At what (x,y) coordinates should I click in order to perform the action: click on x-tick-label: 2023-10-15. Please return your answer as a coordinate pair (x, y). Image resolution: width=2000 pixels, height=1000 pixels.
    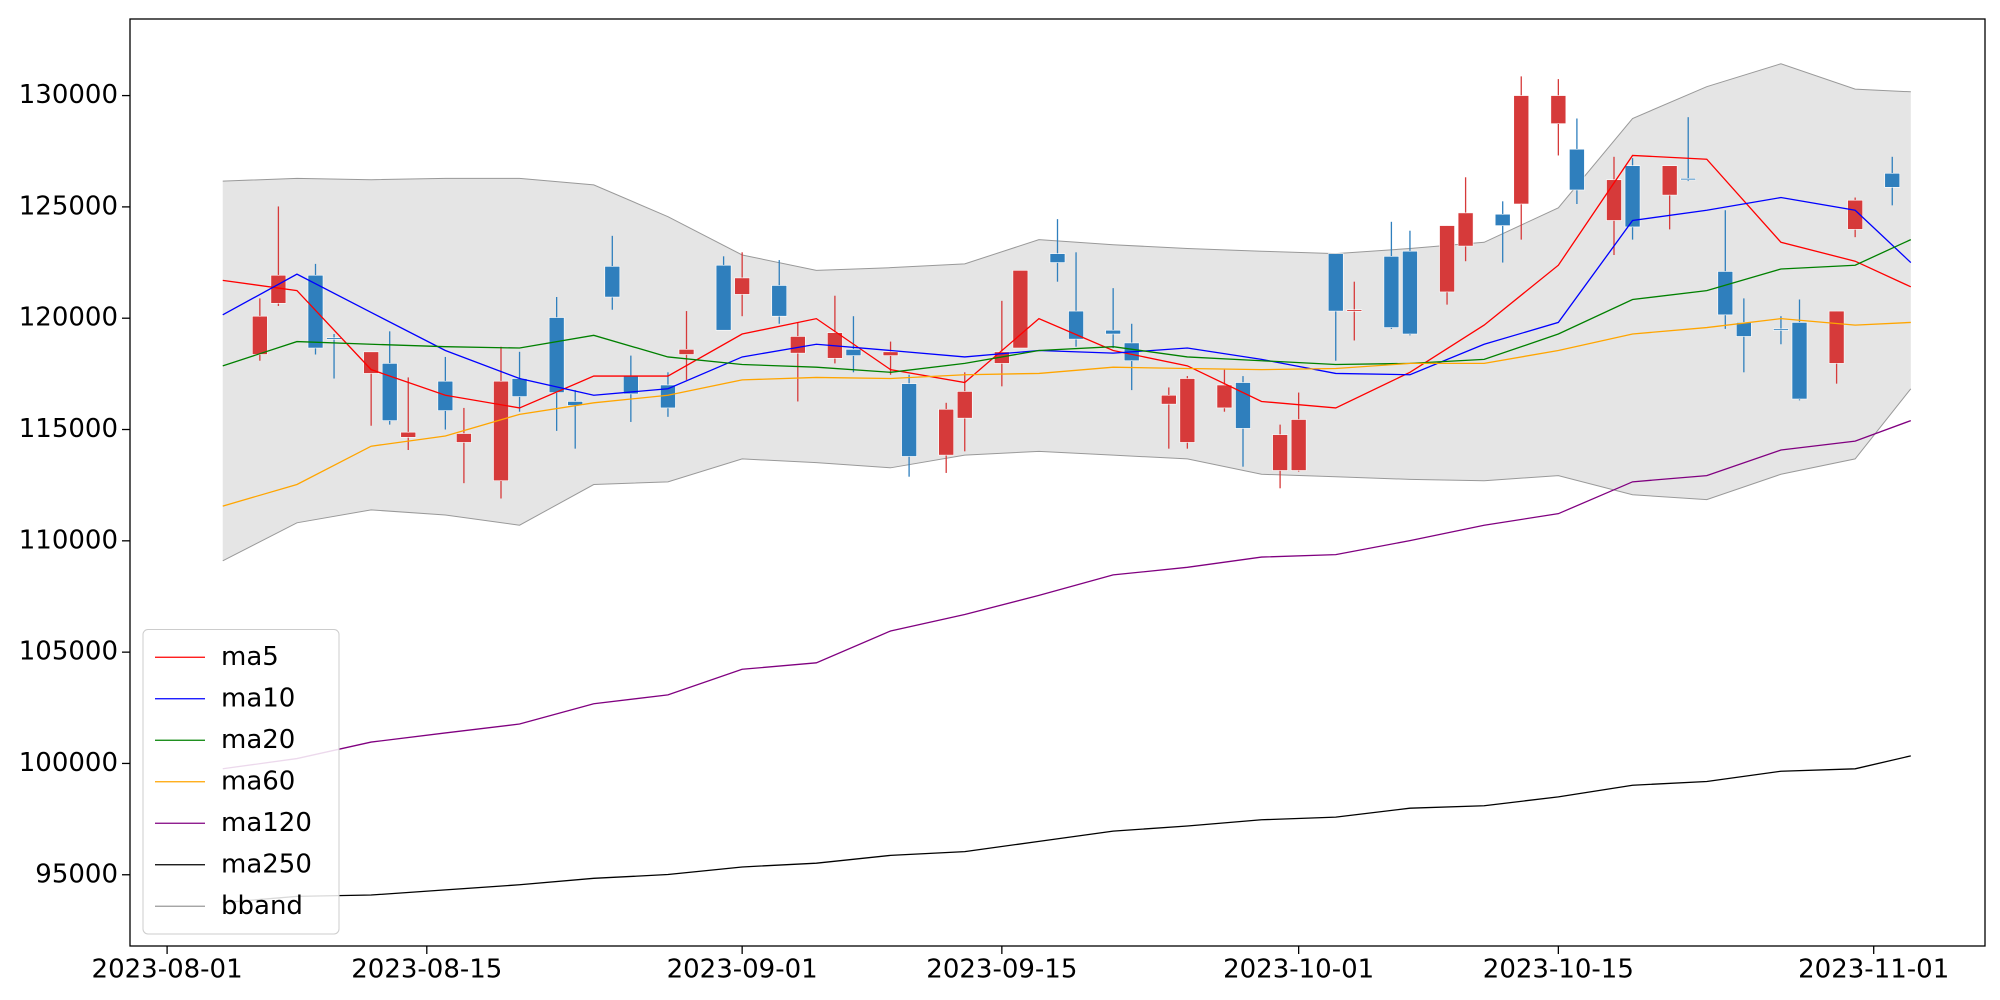
    Looking at the image, I should click on (1558, 970).